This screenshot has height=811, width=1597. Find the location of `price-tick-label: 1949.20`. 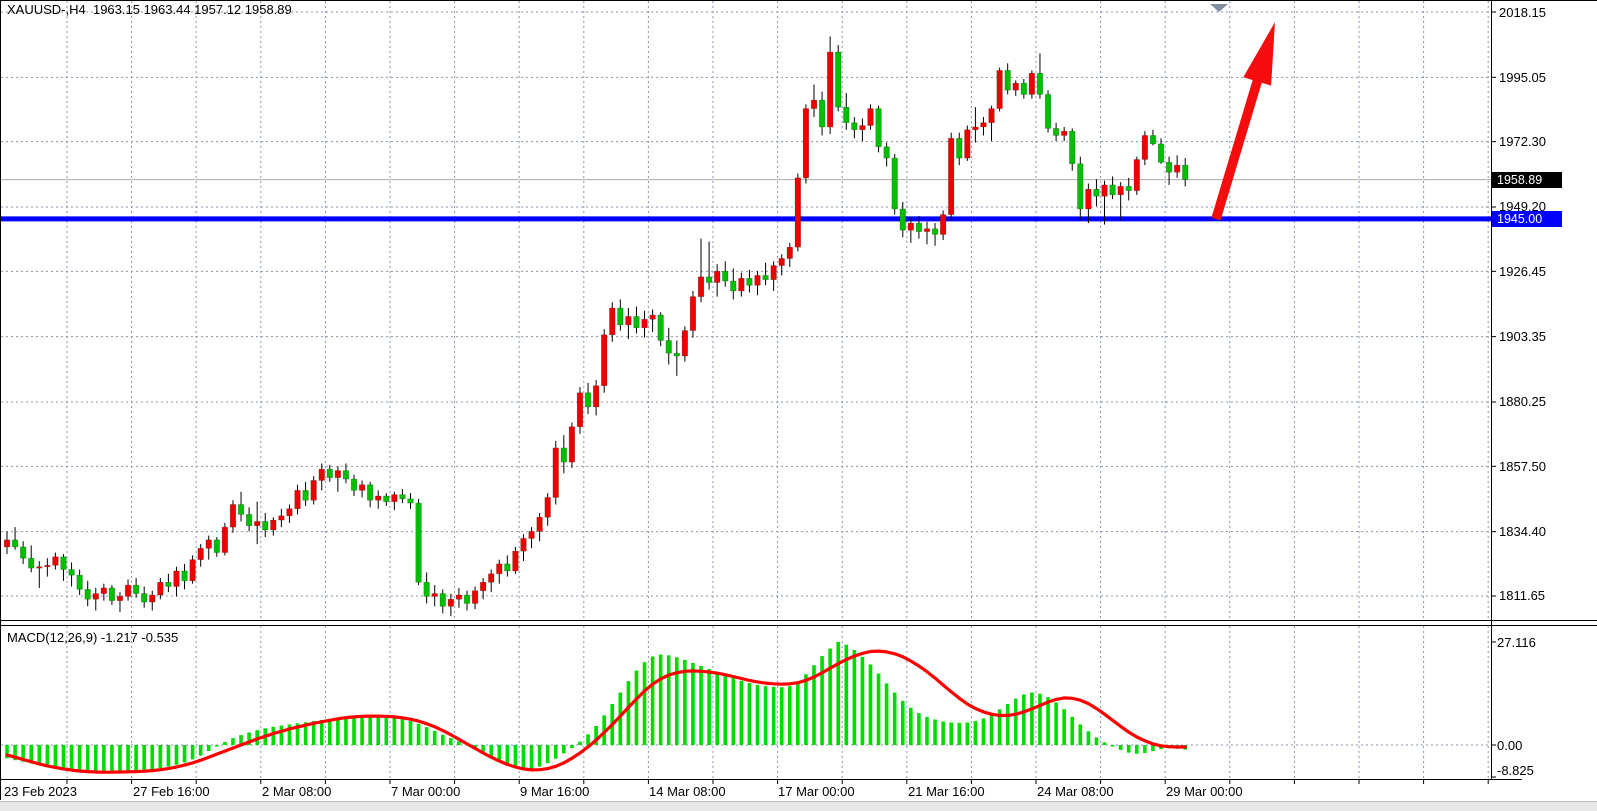

price-tick-label: 1949.20 is located at coordinates (1522, 207).